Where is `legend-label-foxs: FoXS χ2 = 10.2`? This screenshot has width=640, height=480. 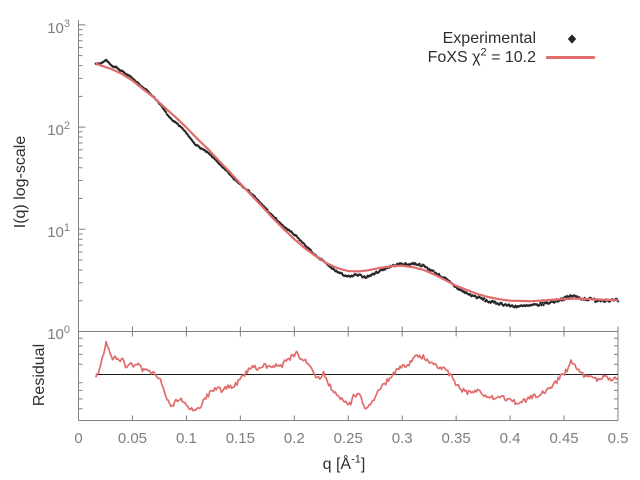
legend-label-foxs: FoXS χ2 = 10.2 is located at coordinates (481, 56).